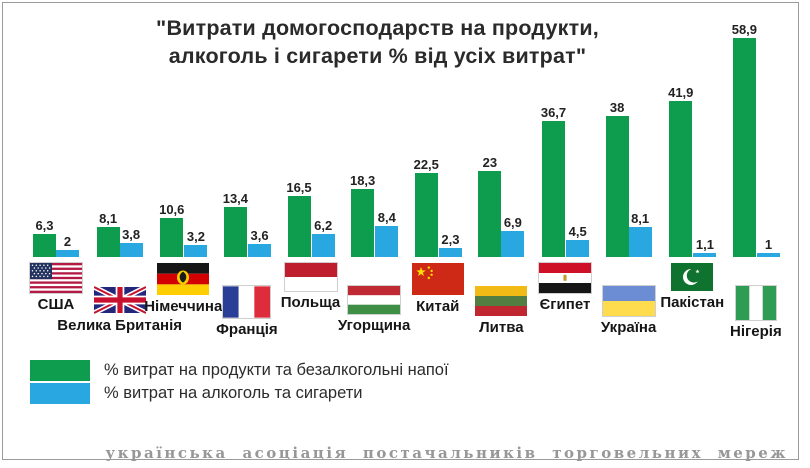  Describe the element at coordinates (374, 140) in the screenshot. I see `bar-group: 18,3 8,4` at that location.